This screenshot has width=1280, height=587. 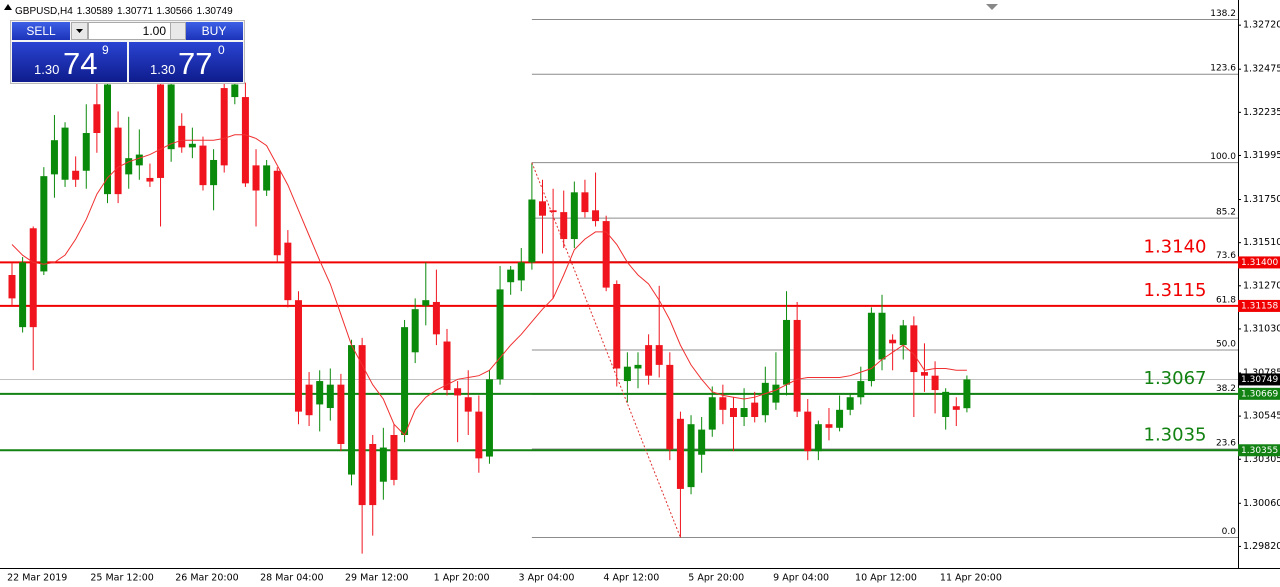 I want to click on lot-spinner, so click(x=178, y=31).